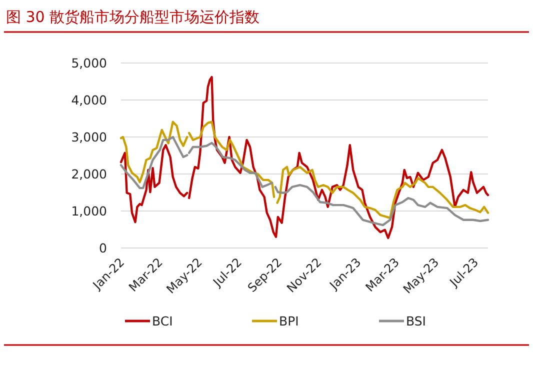 The width and height of the screenshot is (533, 372). I want to click on legend-label: BCI, so click(162, 321).